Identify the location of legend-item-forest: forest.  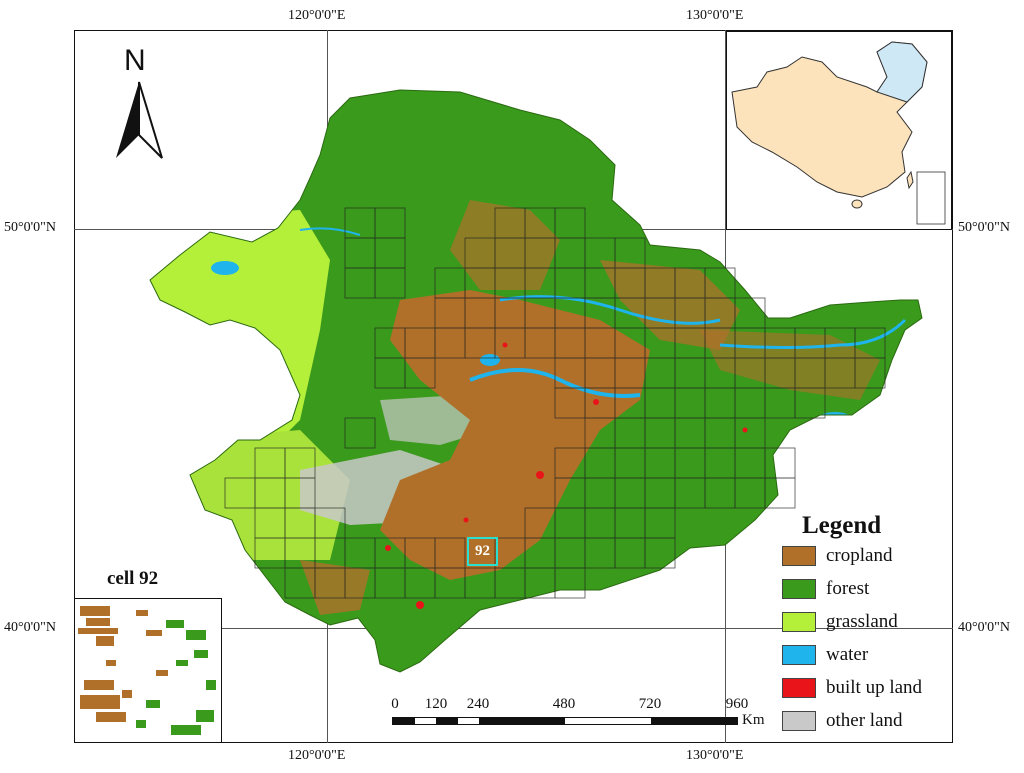
(825, 589).